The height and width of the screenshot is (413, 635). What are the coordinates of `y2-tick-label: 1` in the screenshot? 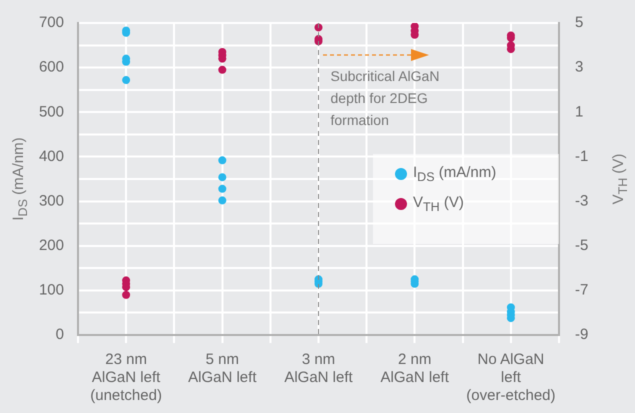 It's located at (579, 111).